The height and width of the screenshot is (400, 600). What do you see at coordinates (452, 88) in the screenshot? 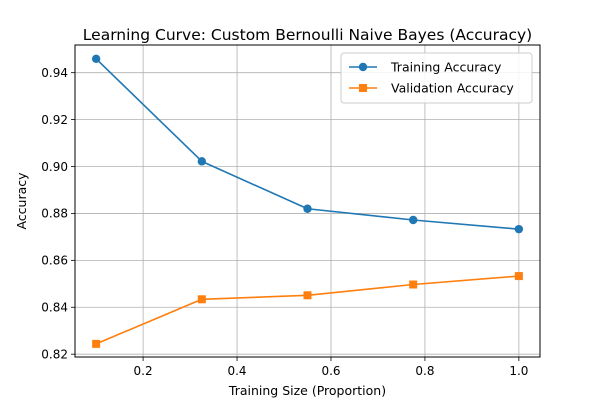
I see `legend-label: Validation Accuracy` at bounding box center [452, 88].